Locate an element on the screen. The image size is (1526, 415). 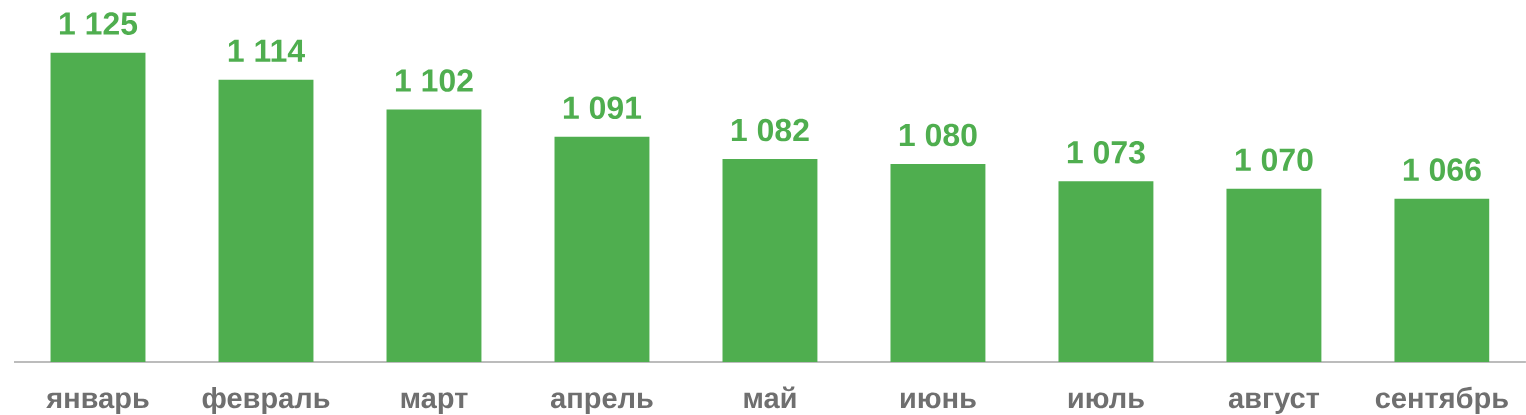
data-label: 1 102 is located at coordinates (434, 80).